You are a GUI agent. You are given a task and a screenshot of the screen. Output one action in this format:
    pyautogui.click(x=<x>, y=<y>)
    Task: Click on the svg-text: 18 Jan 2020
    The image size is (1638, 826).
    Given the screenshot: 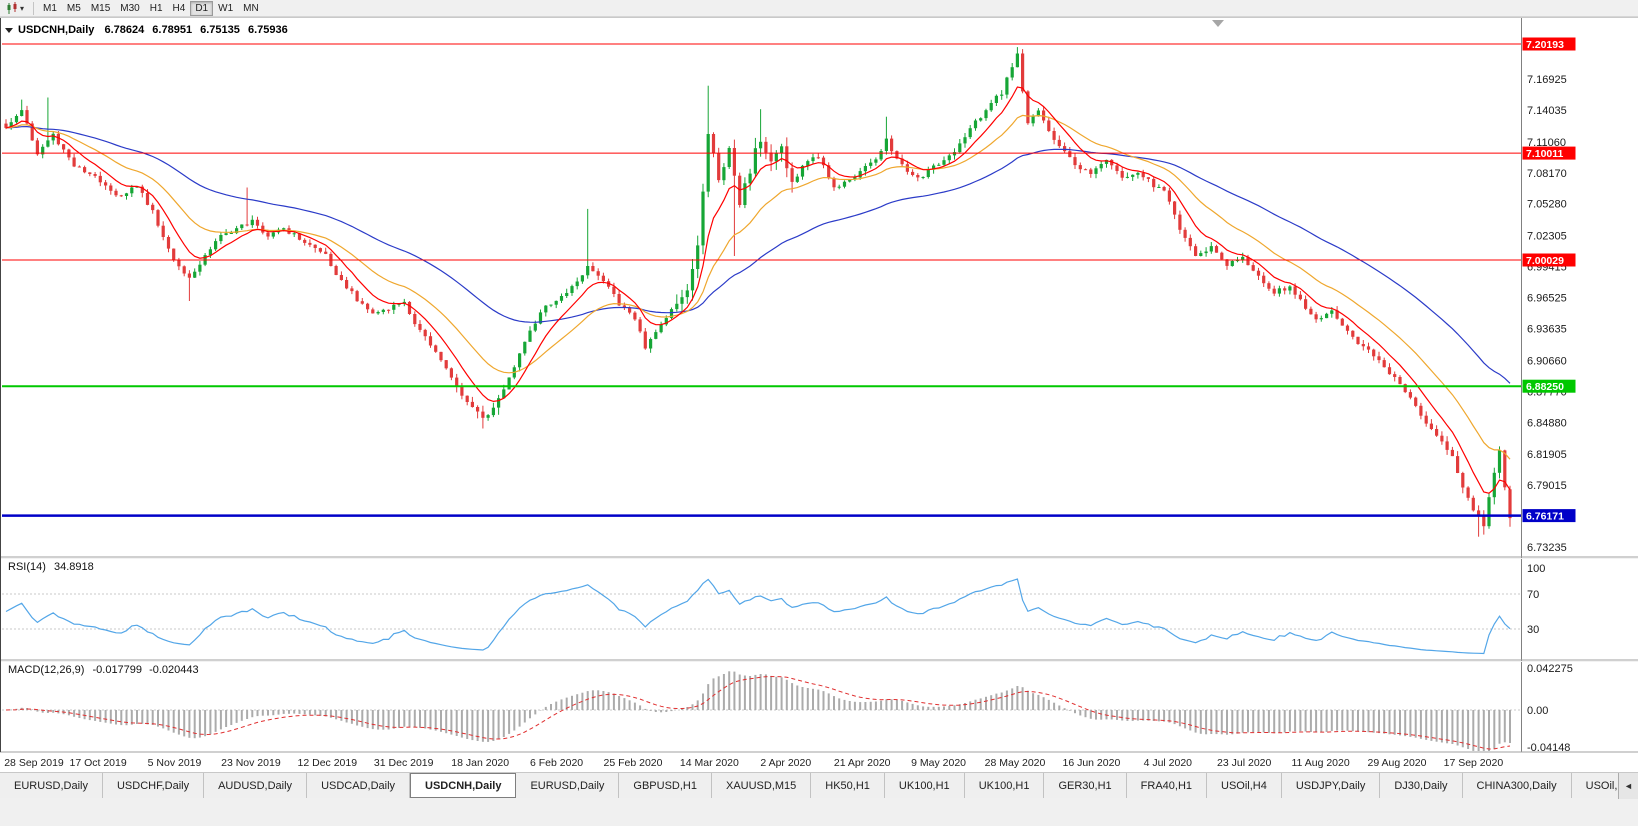 What is the action you would take?
    pyautogui.click(x=480, y=763)
    